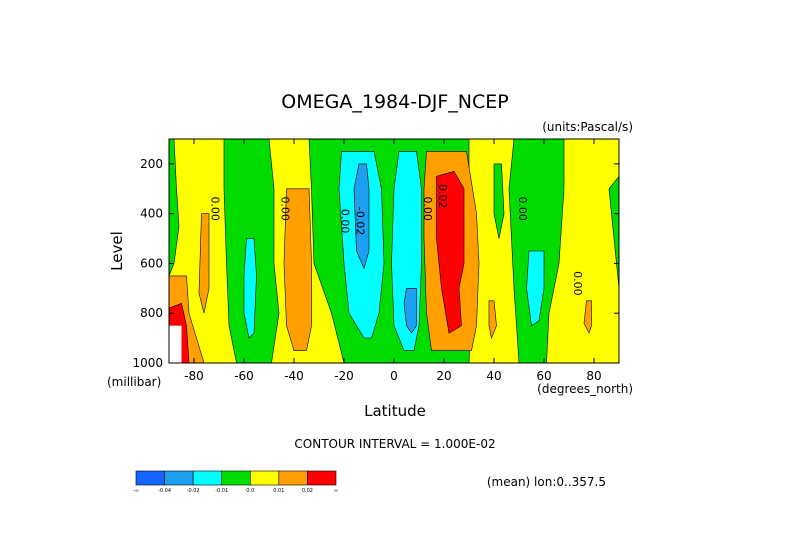  What do you see at coordinates (577, 283) in the screenshot?
I see `contour-label-7: 0.00` at bounding box center [577, 283].